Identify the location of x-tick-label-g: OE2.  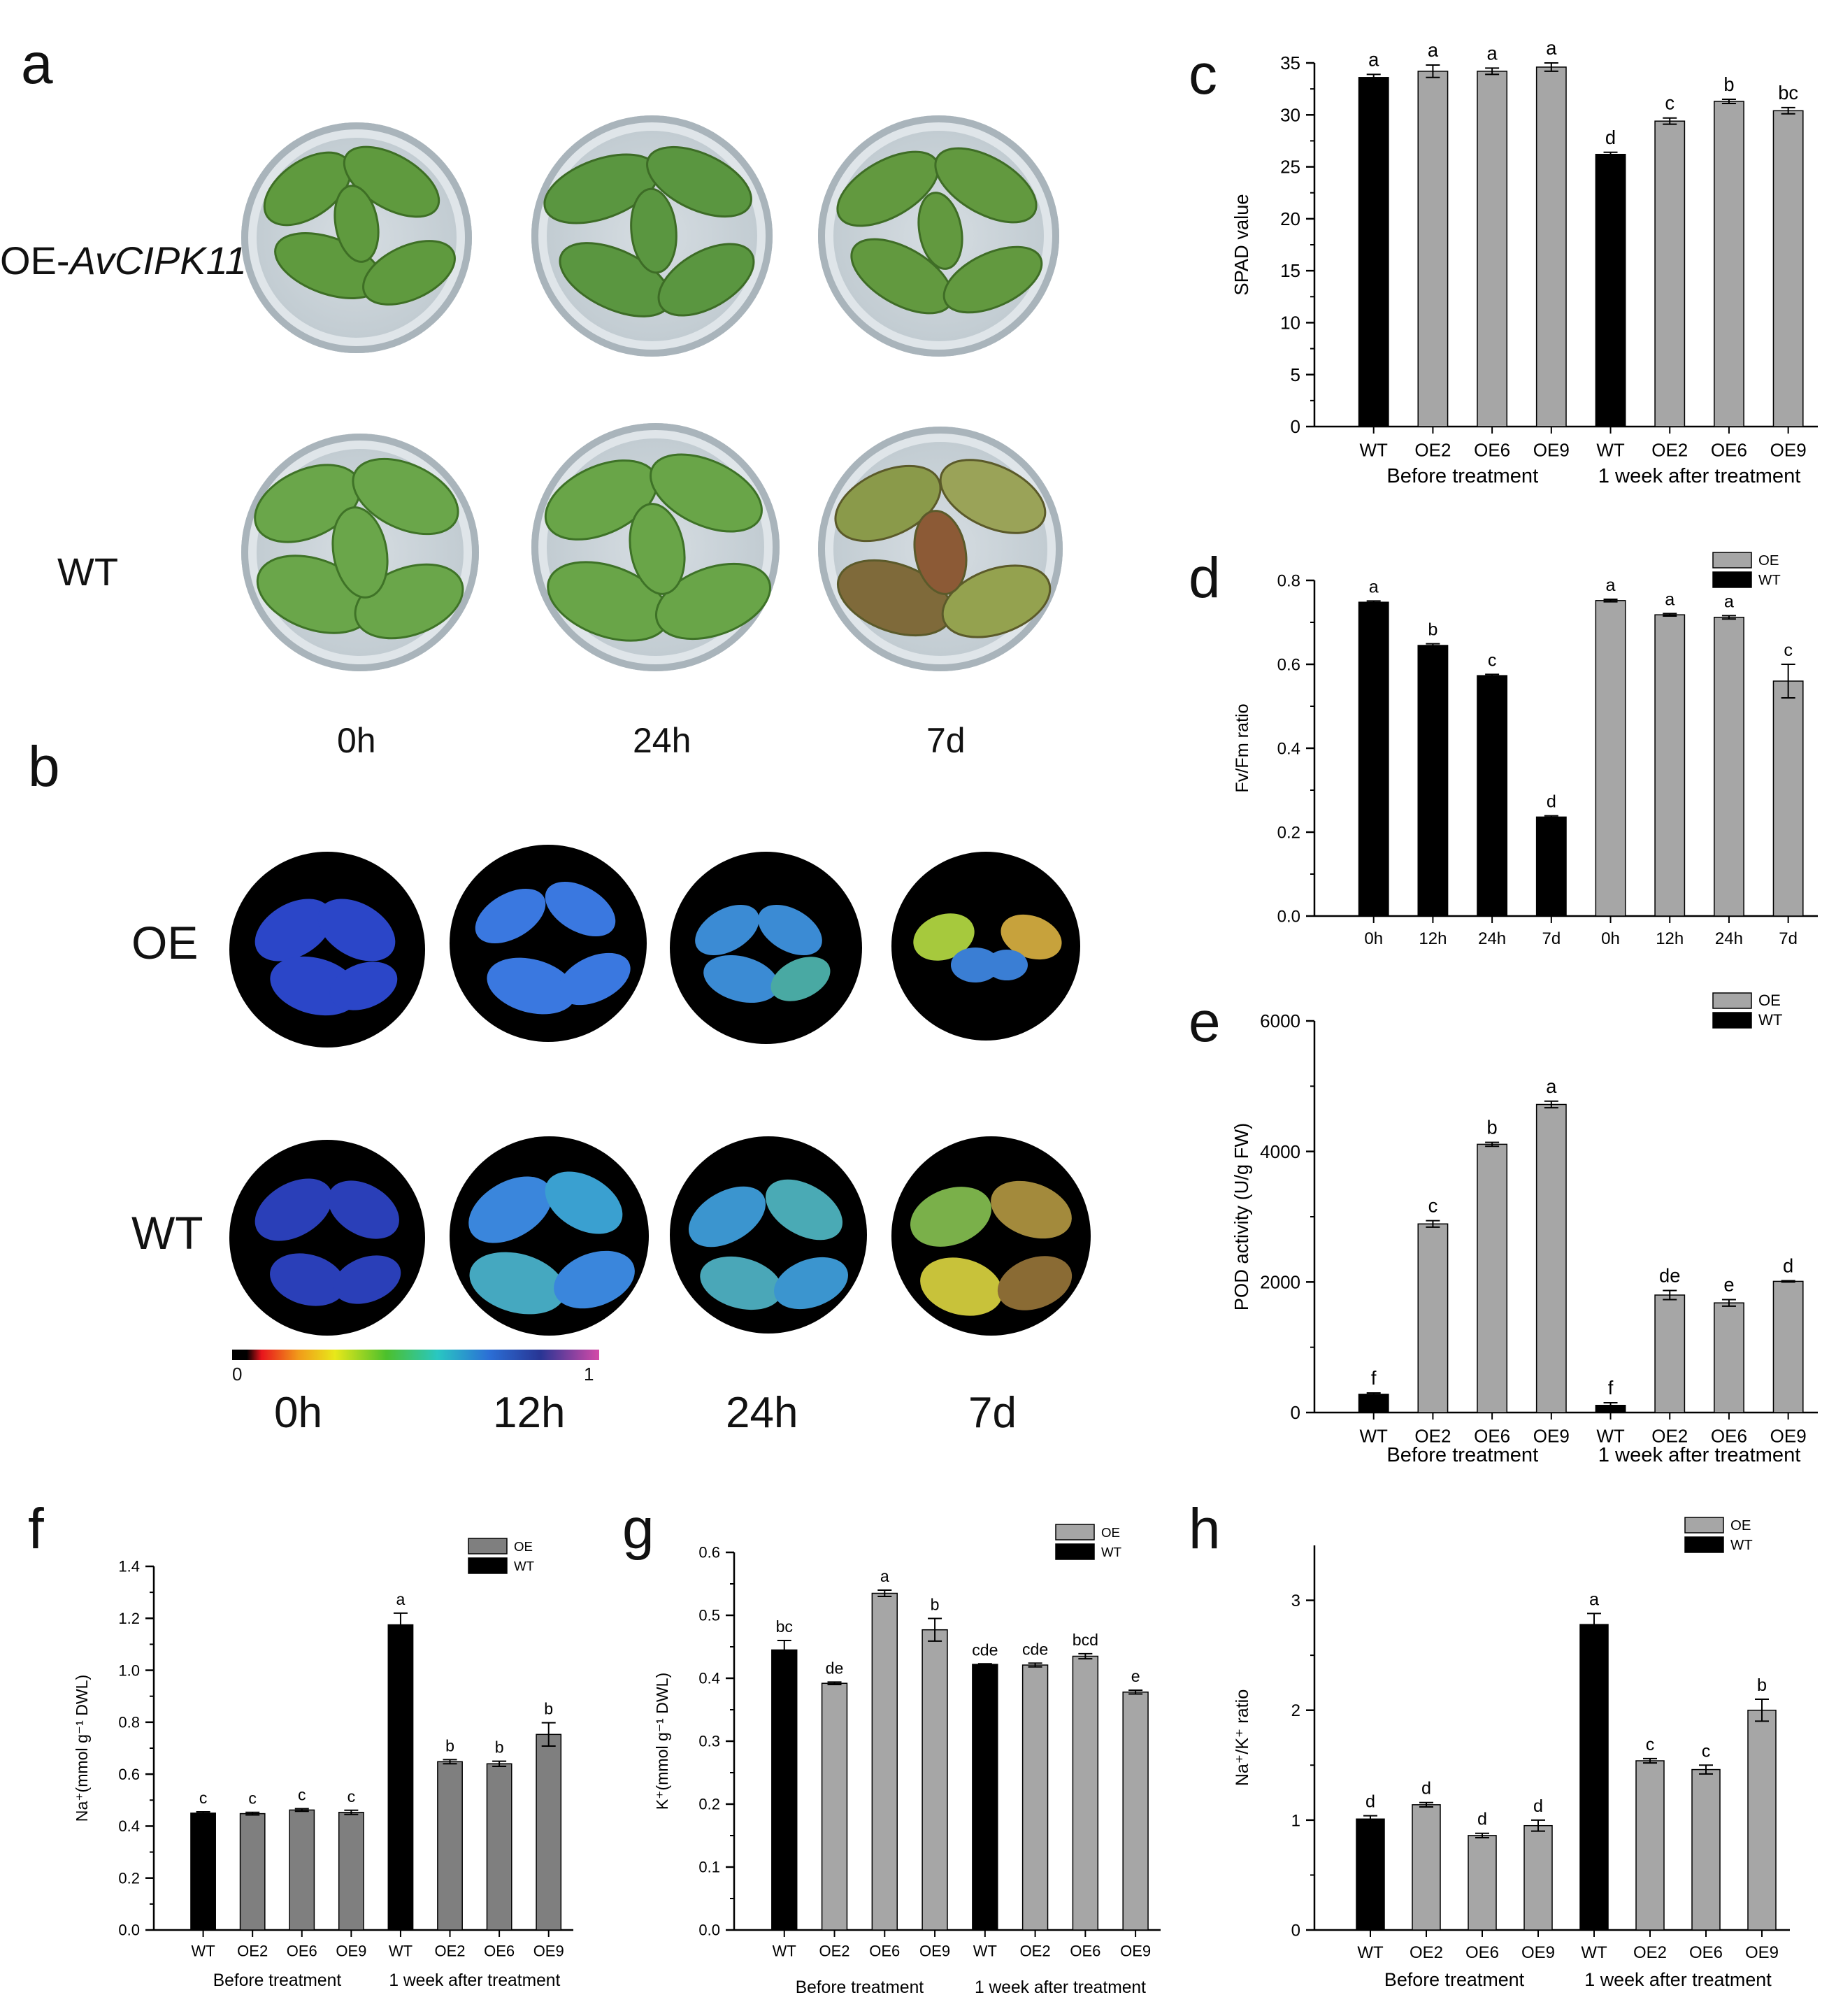
(834, 1951).